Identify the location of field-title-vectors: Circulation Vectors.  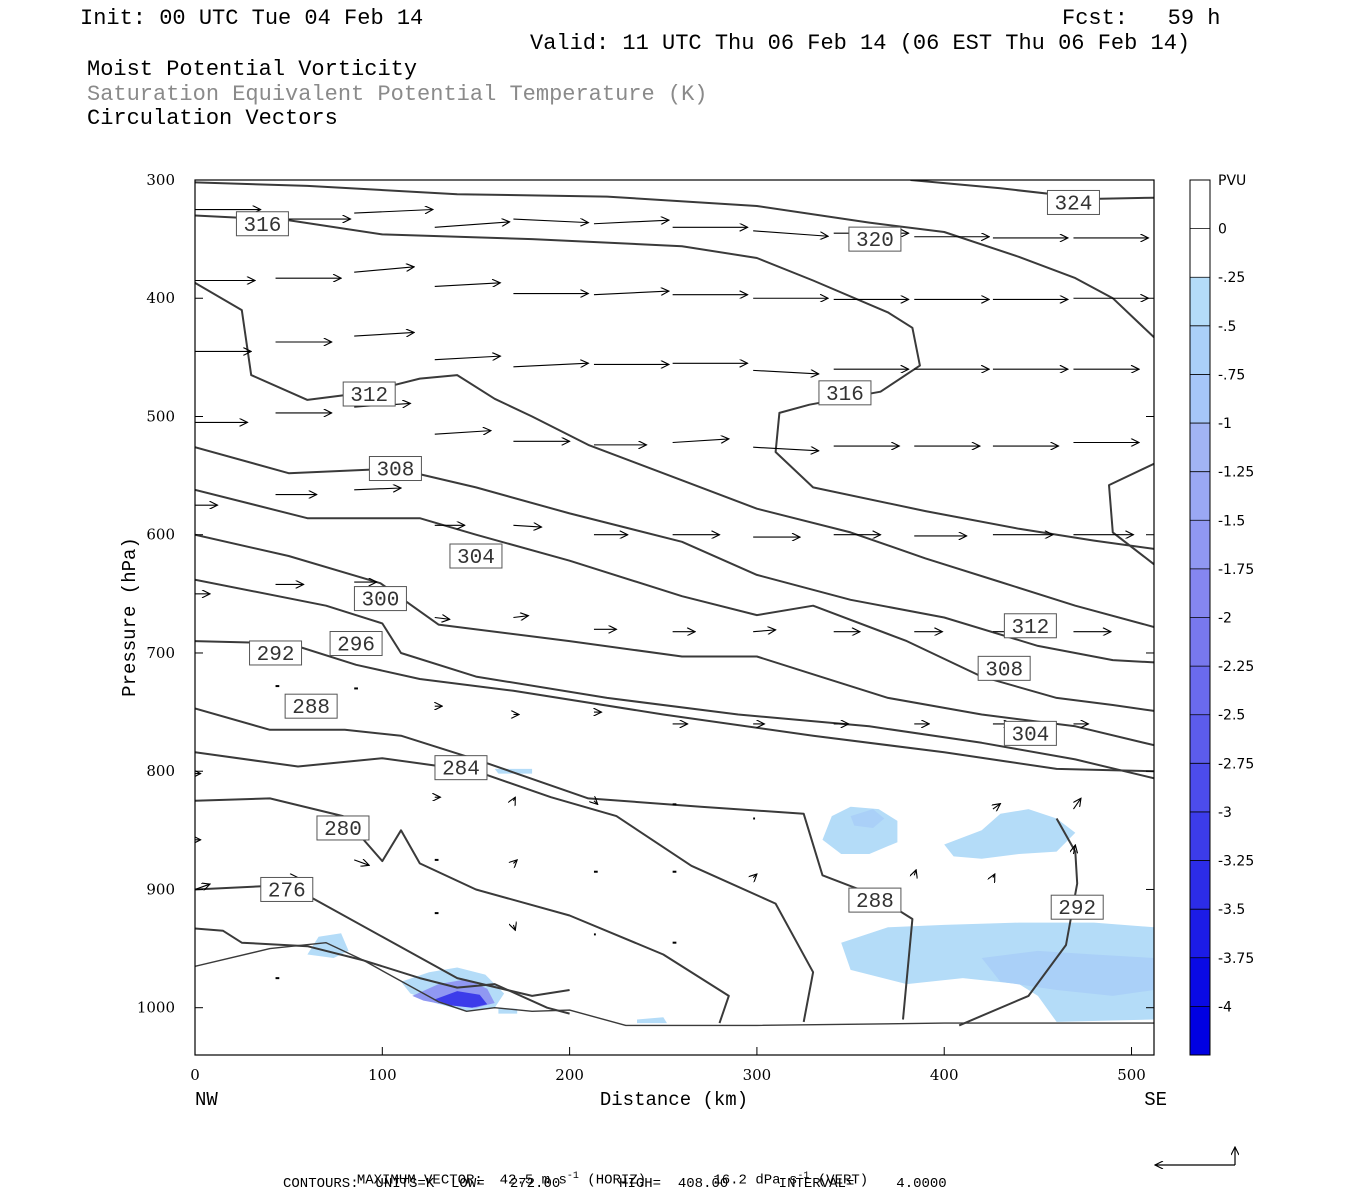
(212, 118).